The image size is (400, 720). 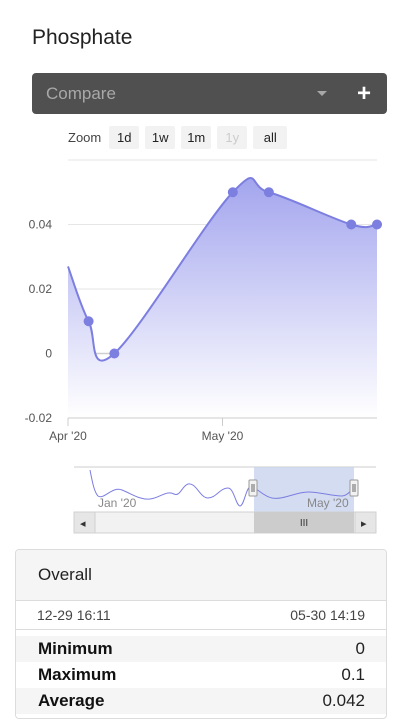 What do you see at coordinates (360, 648) in the screenshot?
I see `stat-value: 0` at bounding box center [360, 648].